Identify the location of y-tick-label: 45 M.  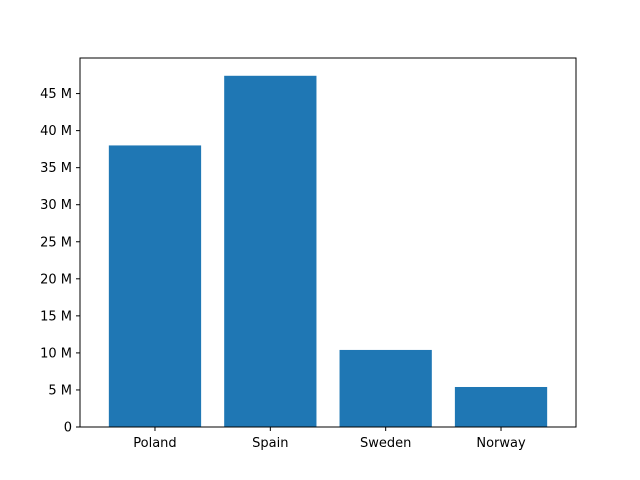
(56, 94).